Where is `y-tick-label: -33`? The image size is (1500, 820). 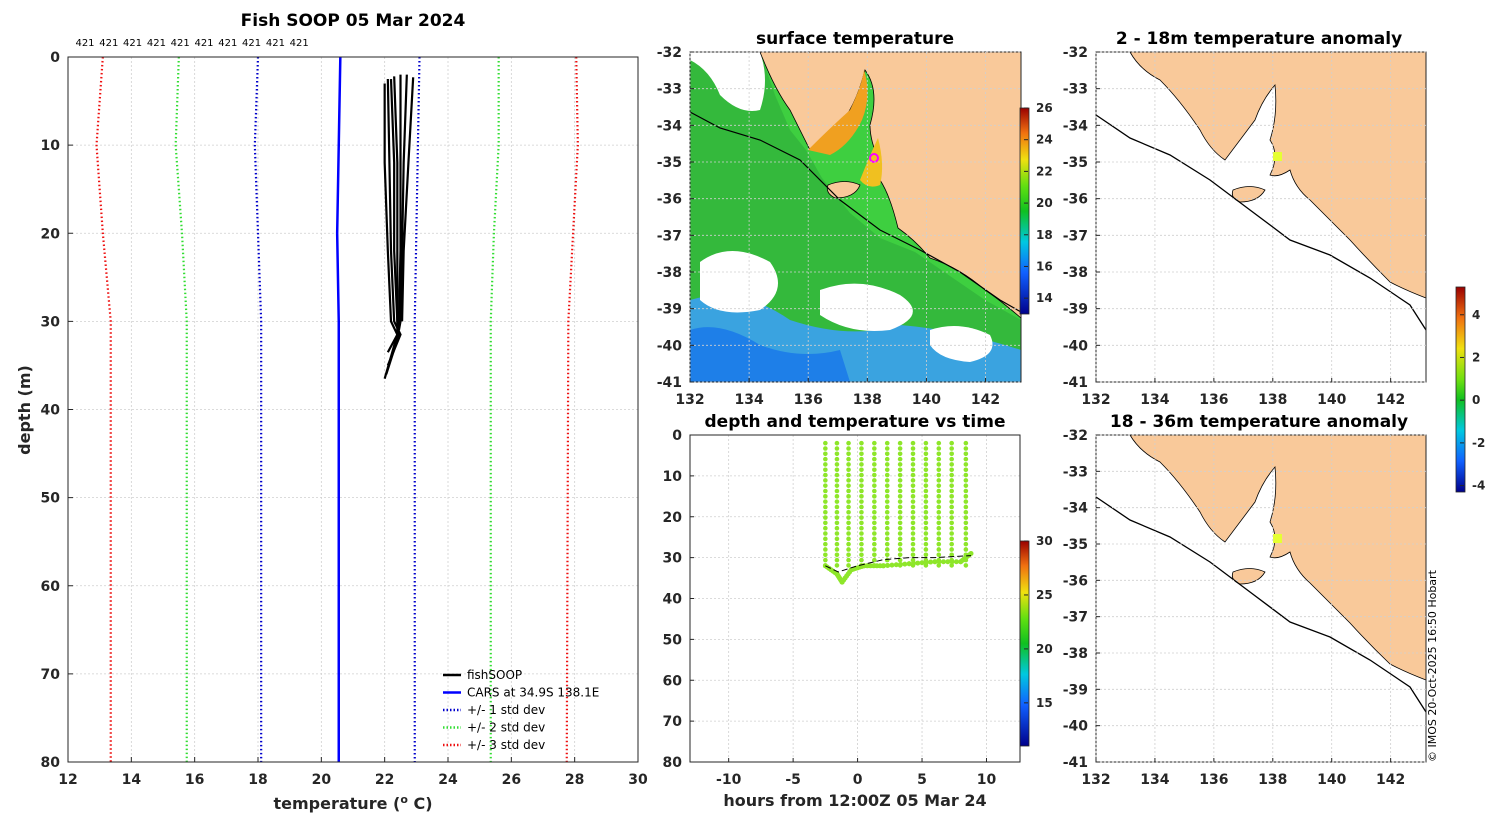 y-tick-label: -33 is located at coordinates (669, 90).